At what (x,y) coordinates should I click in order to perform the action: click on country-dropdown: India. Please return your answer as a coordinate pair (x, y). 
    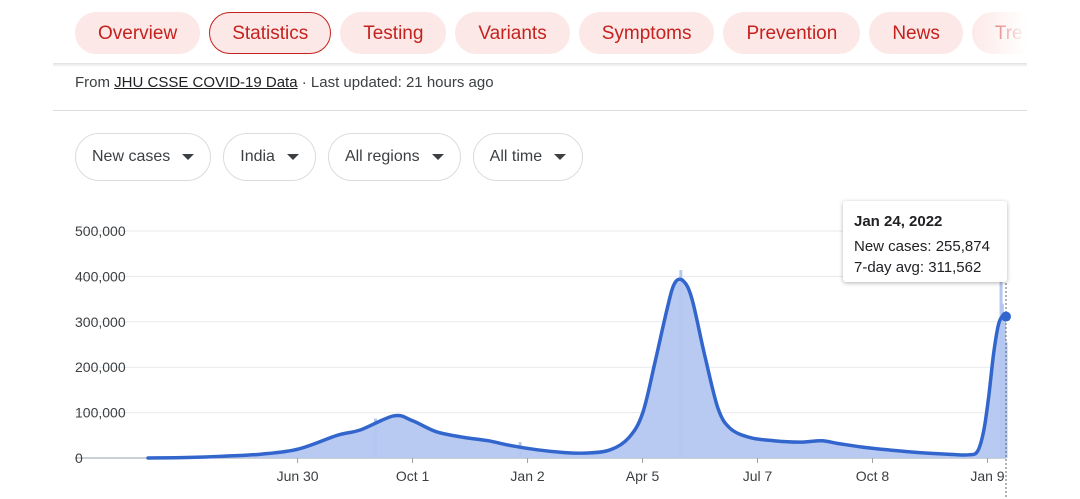
    Looking at the image, I should click on (269, 157).